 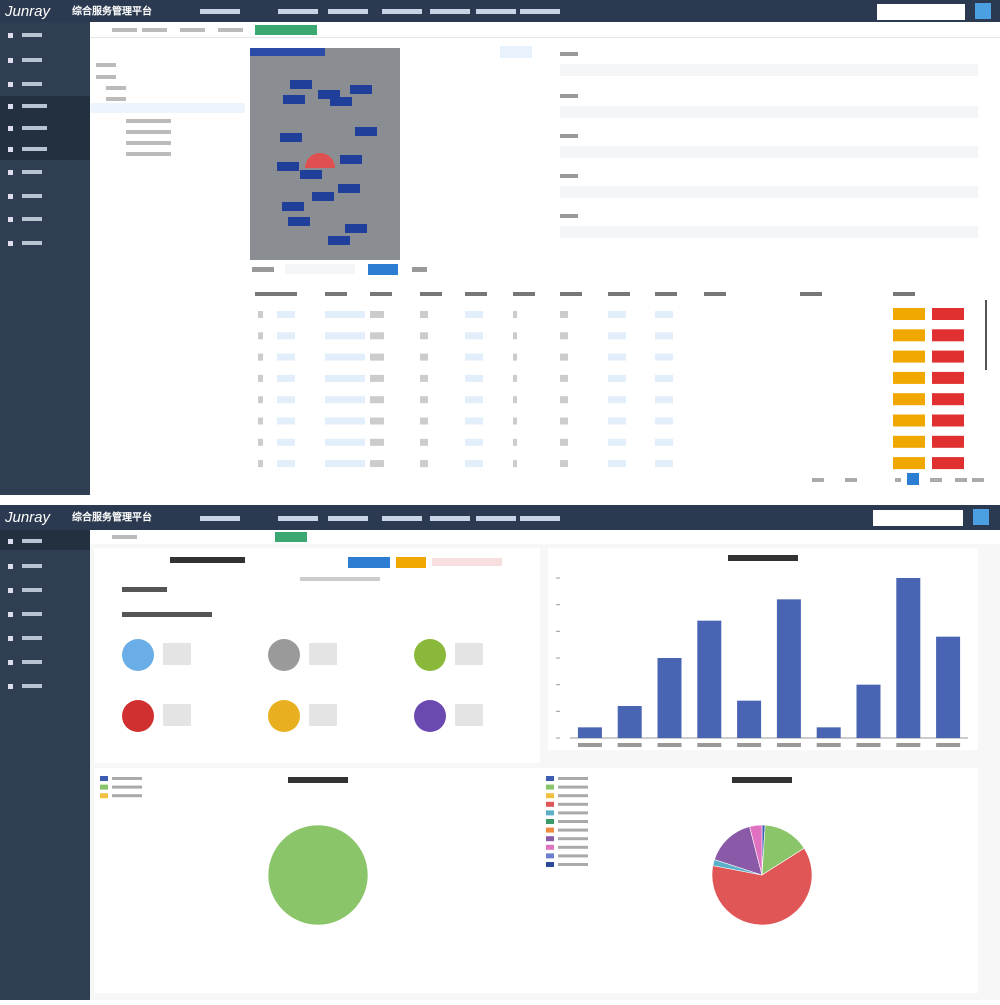 I want to click on hidden, so click(x=340, y=579).